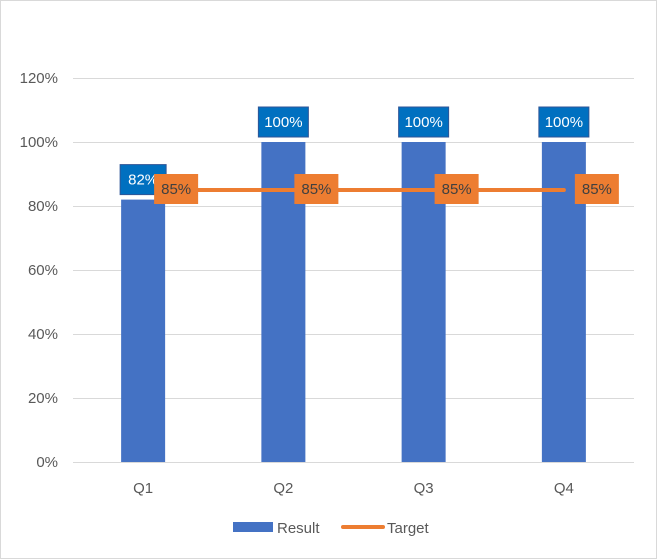  What do you see at coordinates (143, 180) in the screenshot?
I see `result-data-label-text: 82%` at bounding box center [143, 180].